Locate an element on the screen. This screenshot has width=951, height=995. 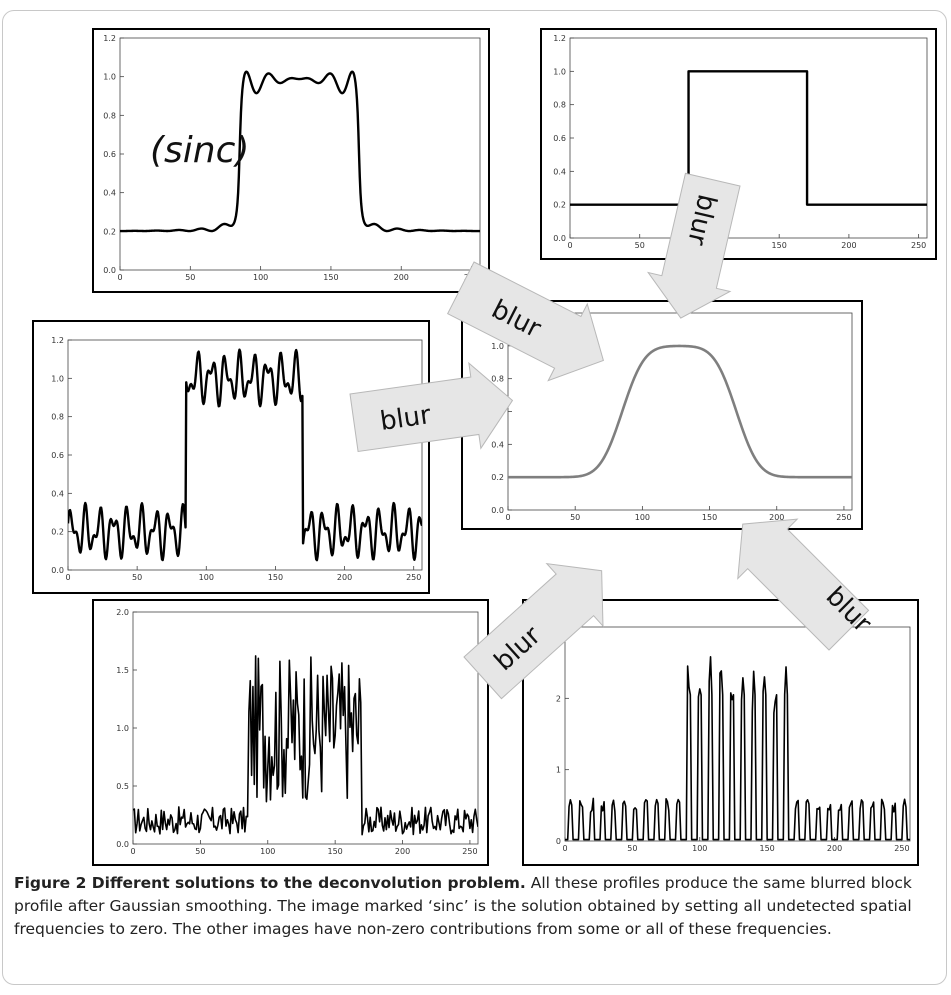
blur-arrow-ripple: blur is located at coordinates (431, 407).